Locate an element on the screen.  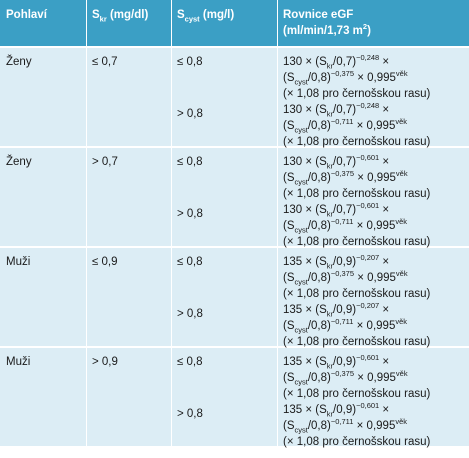
formula-line: 130 × (Skr/0,7)−0,601 × is located at coordinates (336, 162).